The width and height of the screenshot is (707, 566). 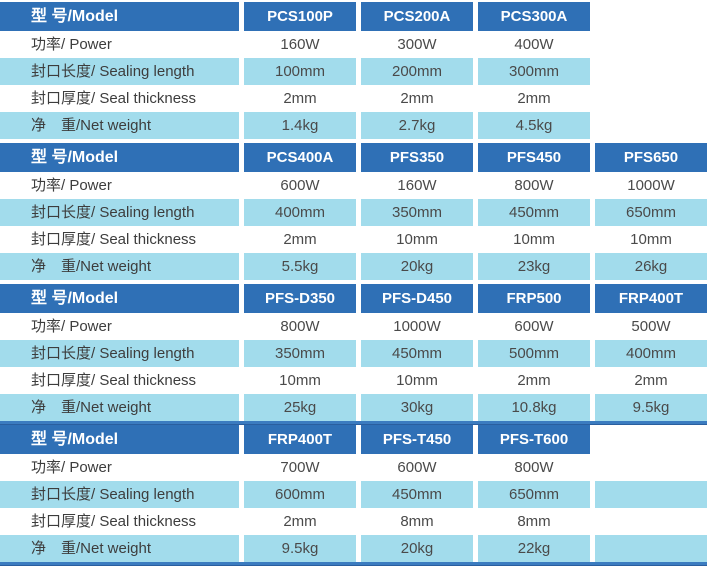 I want to click on spec-value: 400W, so click(x=534, y=44).